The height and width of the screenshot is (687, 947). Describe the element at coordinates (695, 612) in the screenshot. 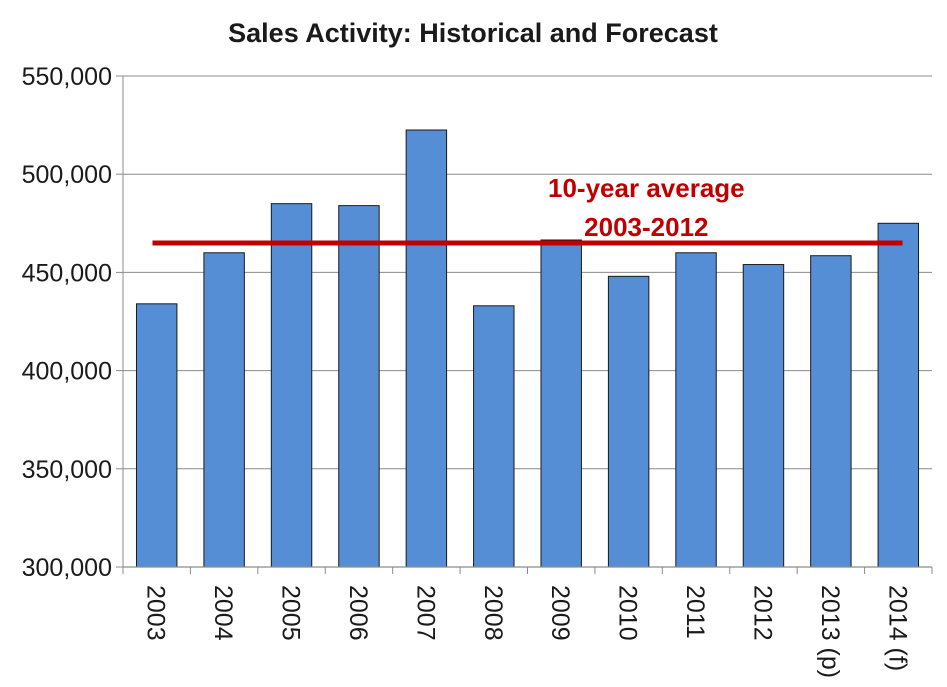

I see `x-tick-label: 2011` at that location.